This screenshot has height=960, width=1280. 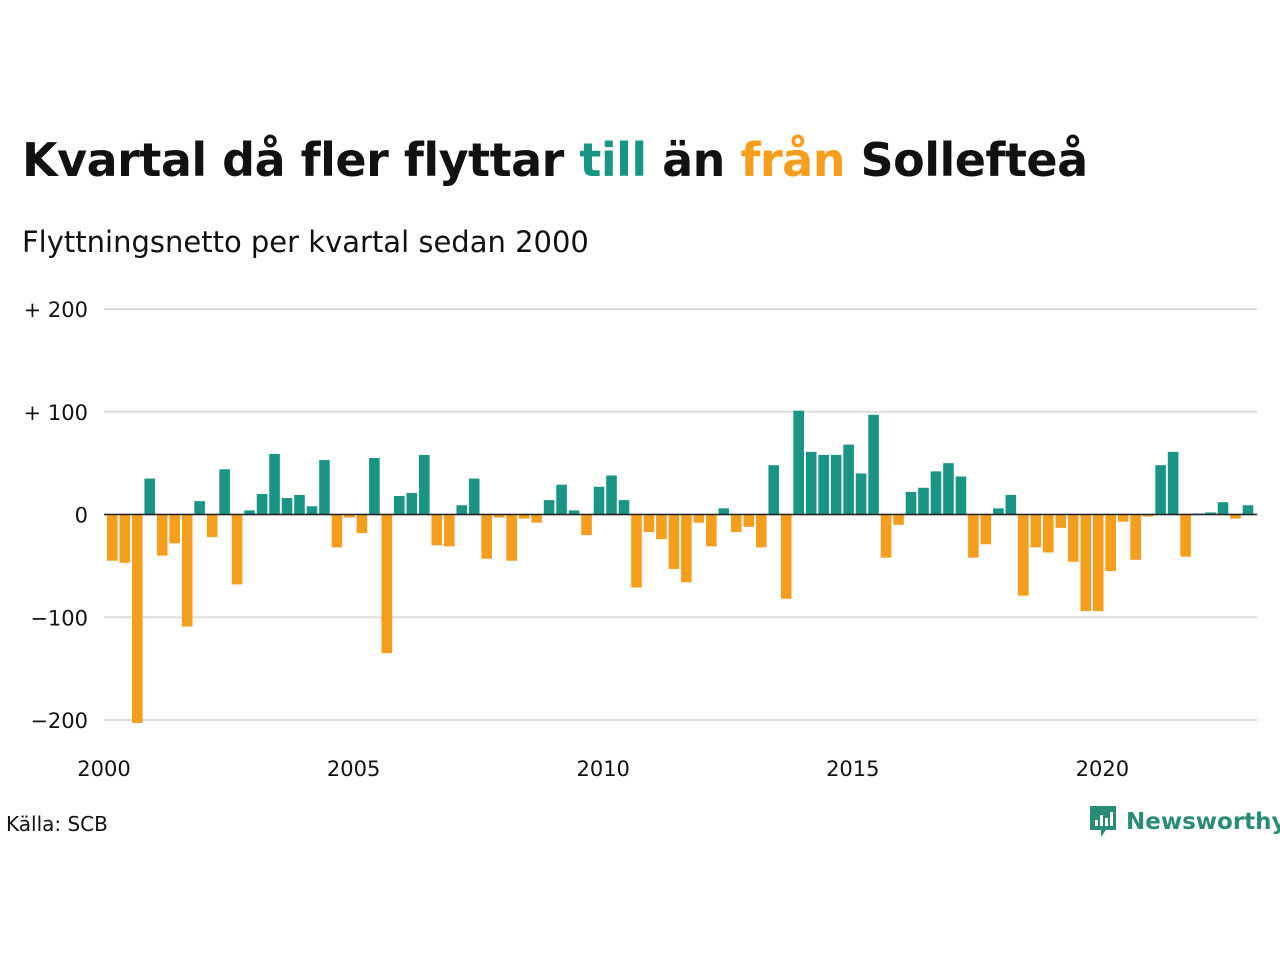 What do you see at coordinates (792, 160) in the screenshot?
I see `title-word-fran: från` at bounding box center [792, 160].